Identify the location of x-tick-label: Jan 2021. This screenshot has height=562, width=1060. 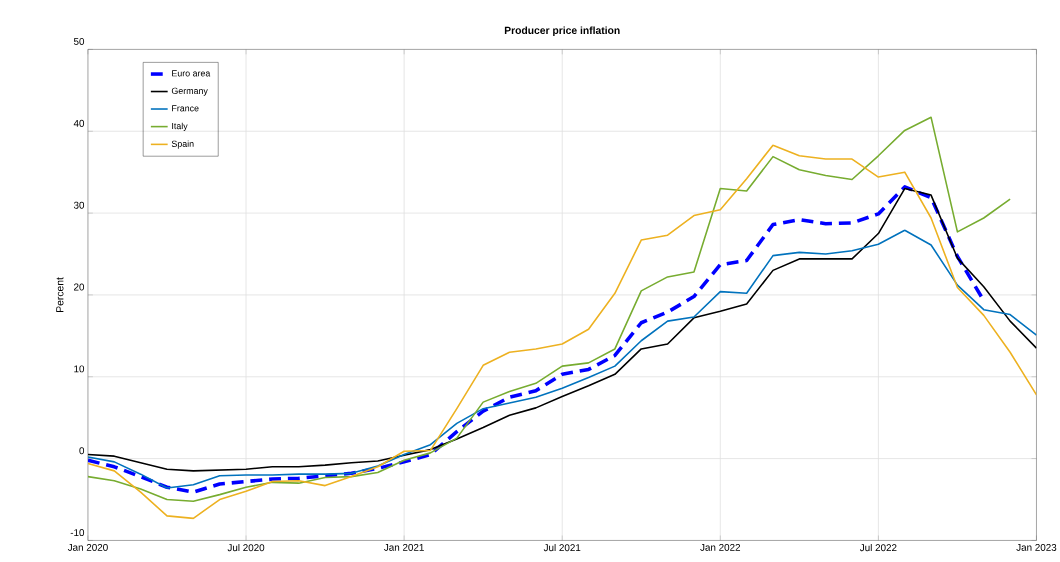
(404, 547).